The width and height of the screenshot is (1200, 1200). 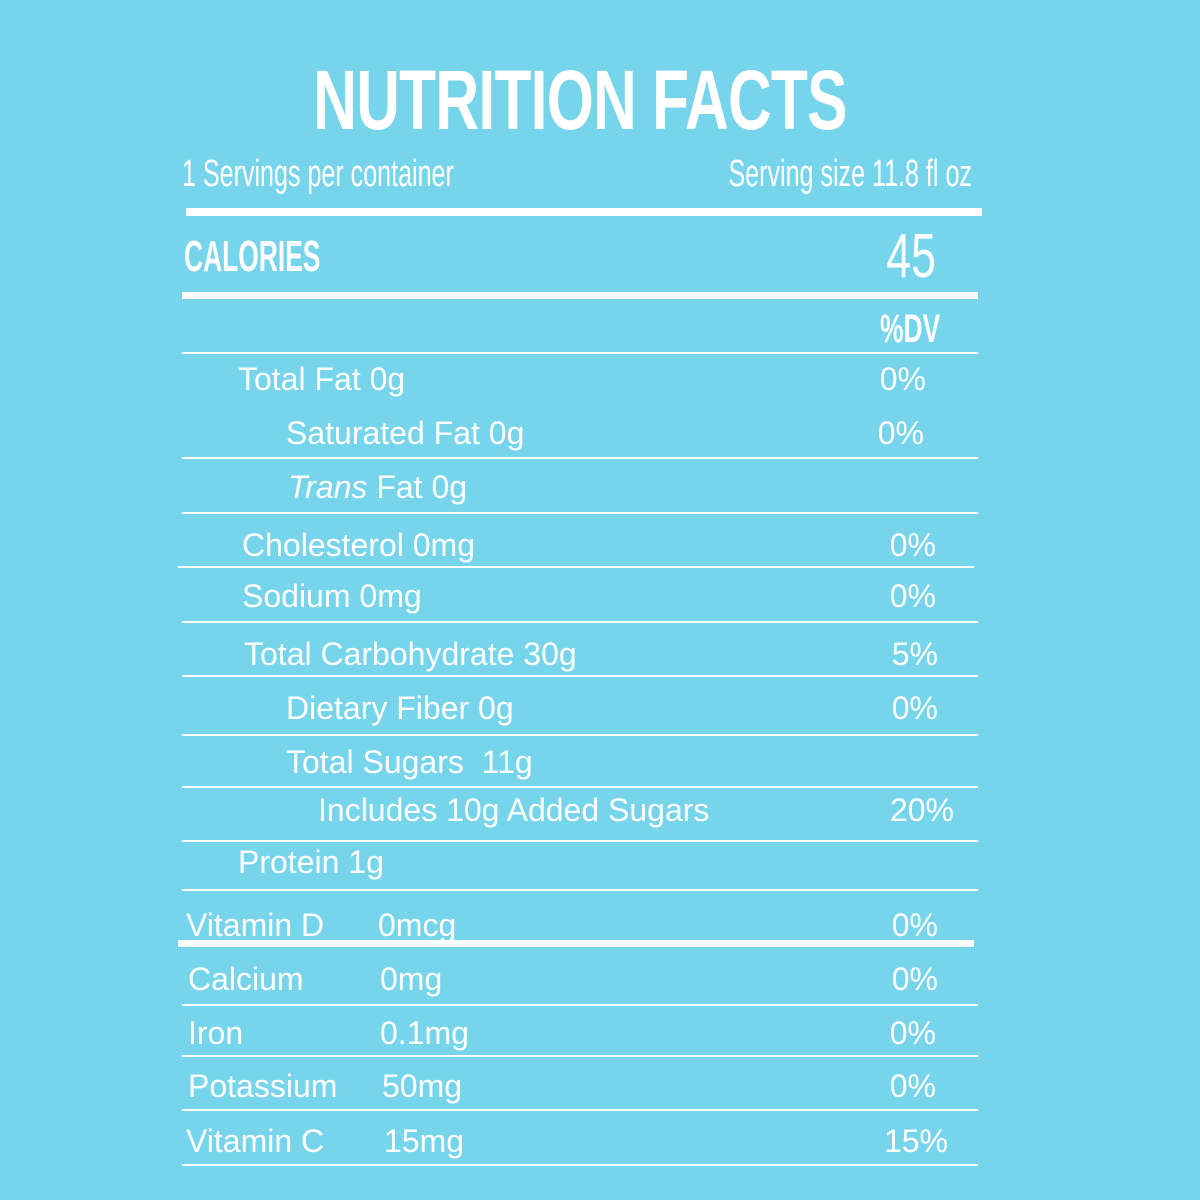 I want to click on vitamin-amount-calcium: 0mg, so click(x=411, y=979).